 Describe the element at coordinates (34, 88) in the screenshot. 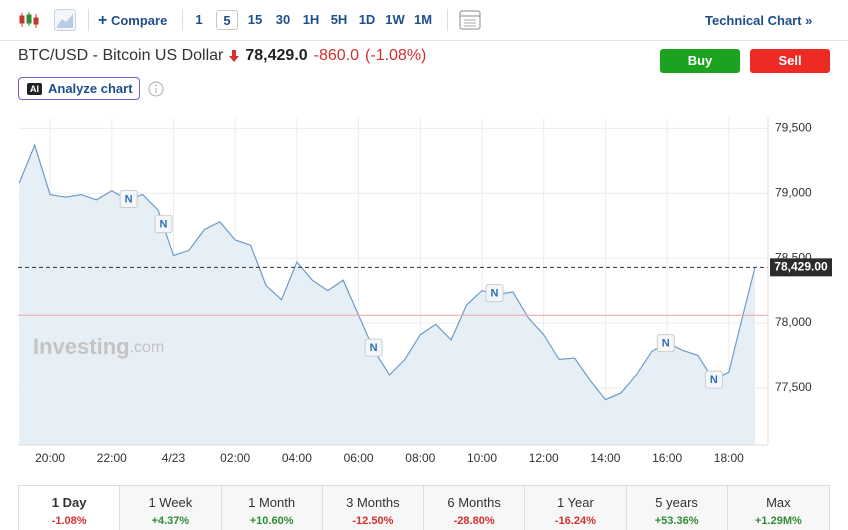

I see `ai-badge: AI` at that location.